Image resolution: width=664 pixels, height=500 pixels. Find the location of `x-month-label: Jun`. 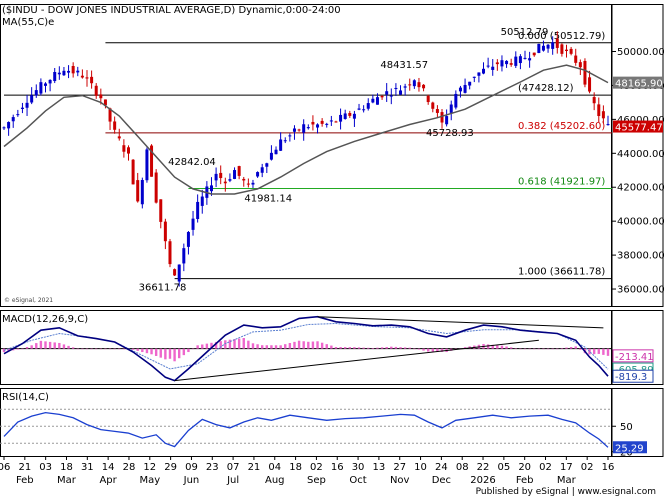

x-month-label: Jun is located at coordinates (191, 480).